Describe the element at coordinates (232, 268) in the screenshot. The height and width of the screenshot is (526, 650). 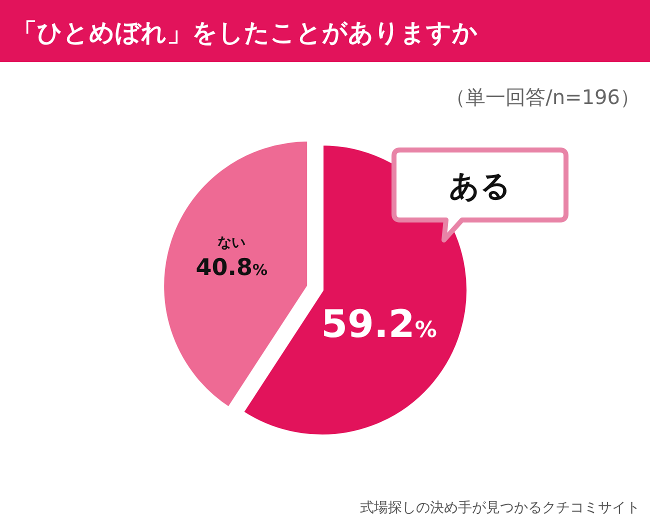
I see `data-label: 40.8%` at that location.